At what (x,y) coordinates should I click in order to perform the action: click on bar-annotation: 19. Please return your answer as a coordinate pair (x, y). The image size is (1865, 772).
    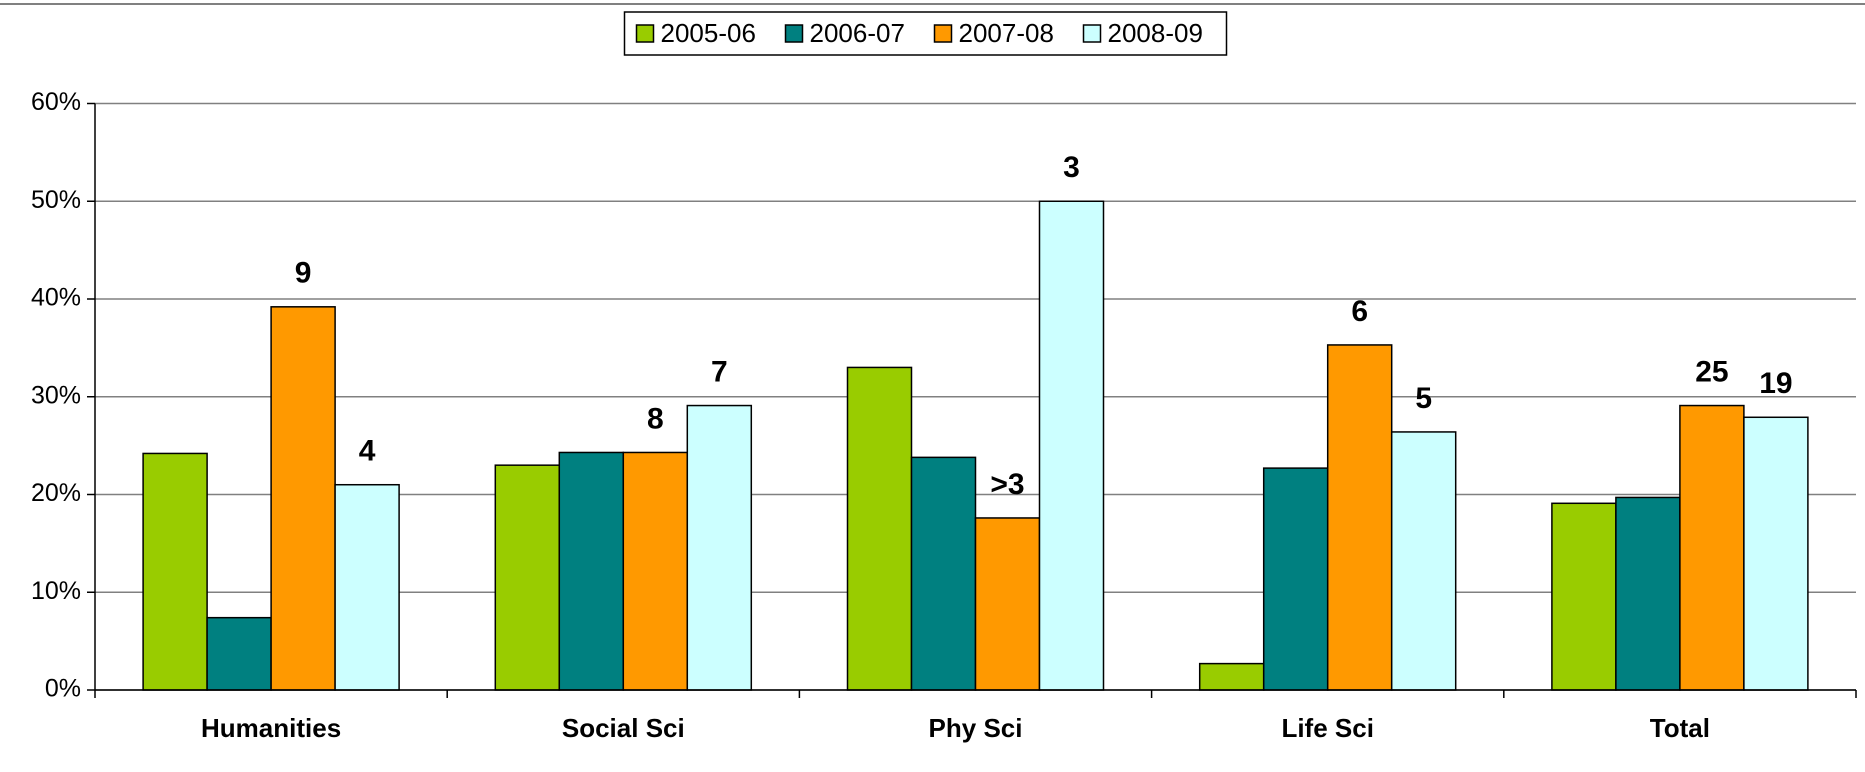
    Looking at the image, I should click on (1775, 383).